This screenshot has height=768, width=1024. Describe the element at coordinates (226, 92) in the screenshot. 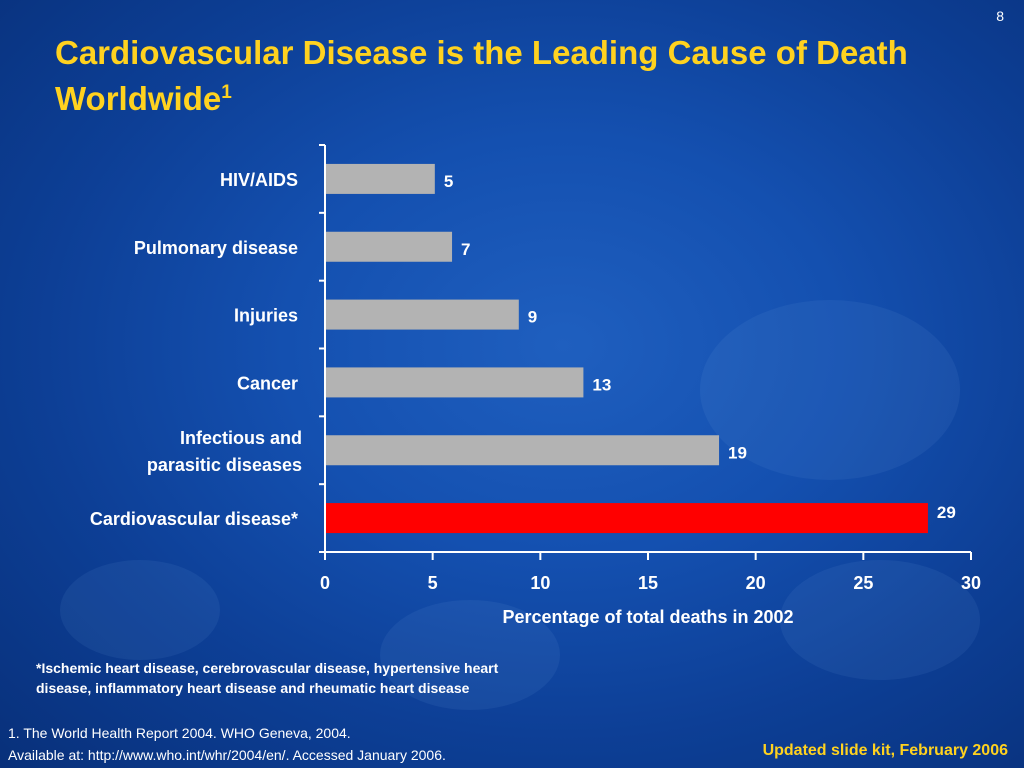

I see `title-superscript: 1` at that location.